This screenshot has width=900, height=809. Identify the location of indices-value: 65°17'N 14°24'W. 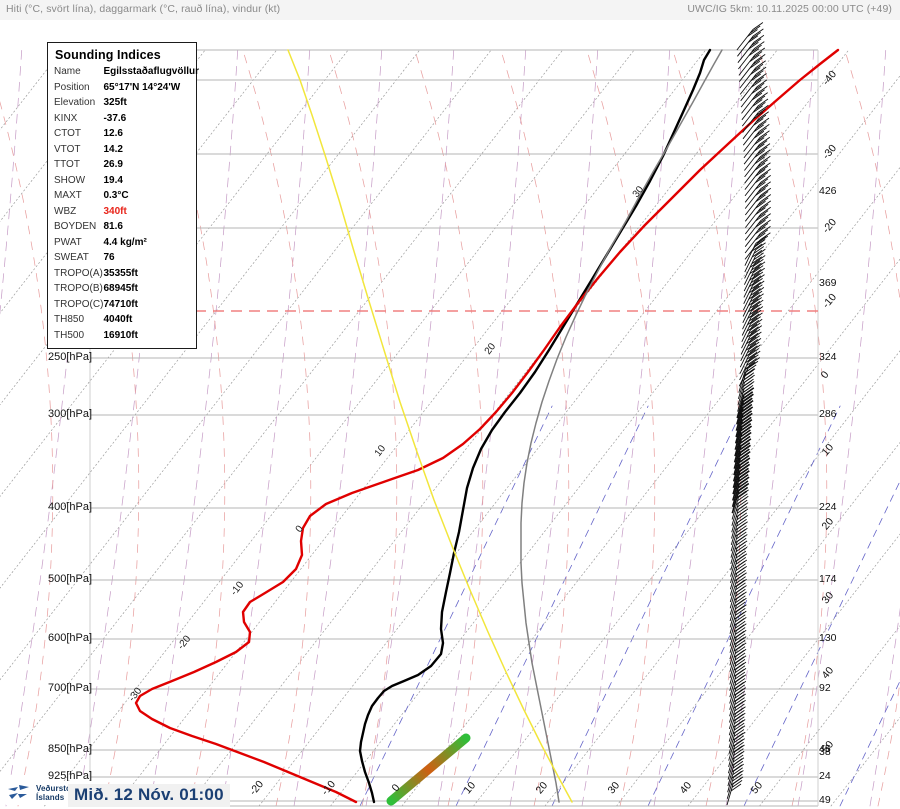
(151, 89).